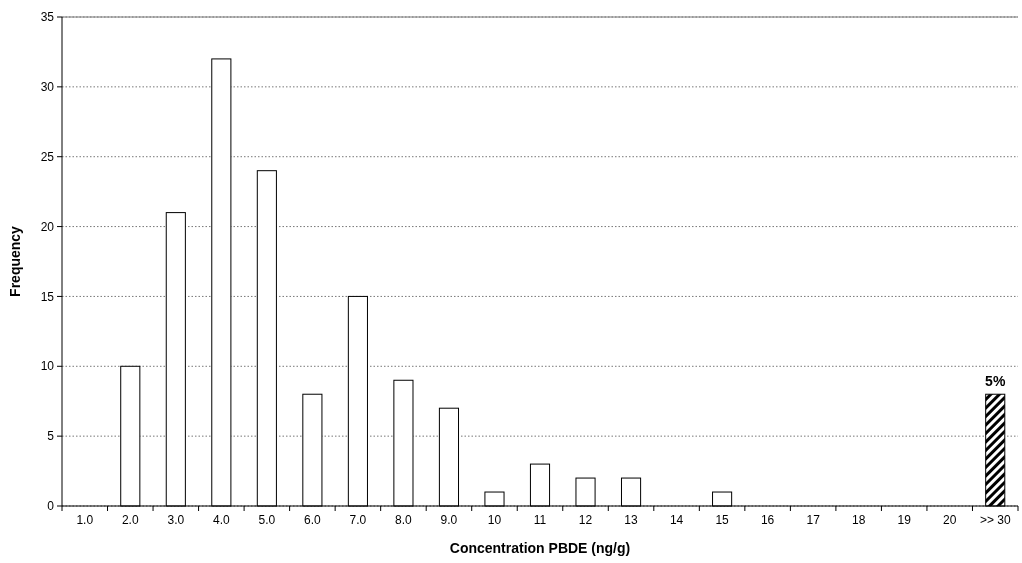 This screenshot has width=1022, height=563. Describe the element at coordinates (130, 520) in the screenshot. I see `x-tick-label: 2.0` at that location.